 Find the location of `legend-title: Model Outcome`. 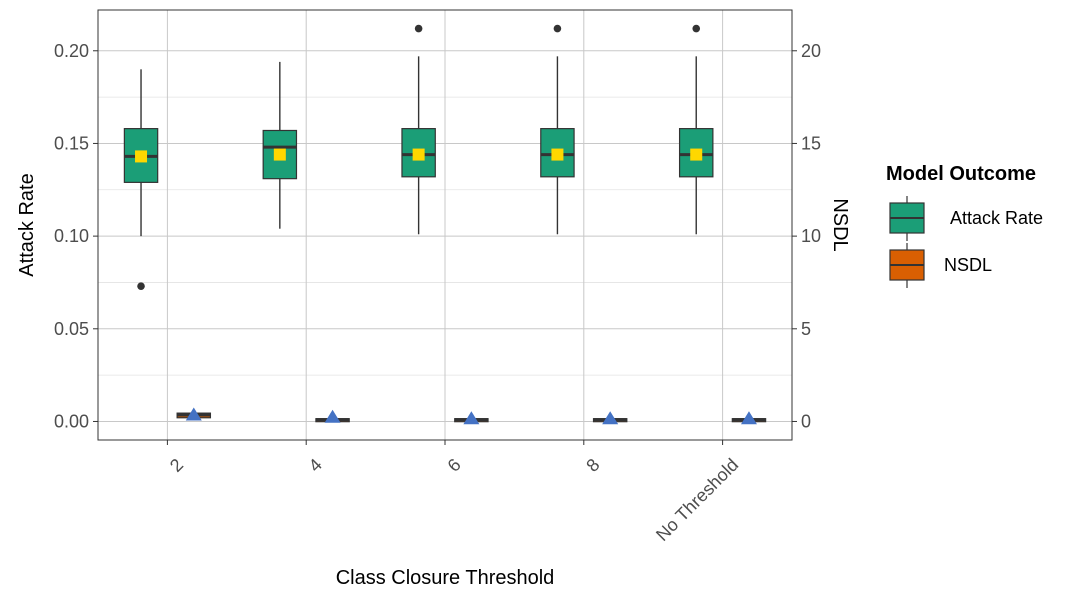

legend-title: Model Outcome is located at coordinates (961, 174).